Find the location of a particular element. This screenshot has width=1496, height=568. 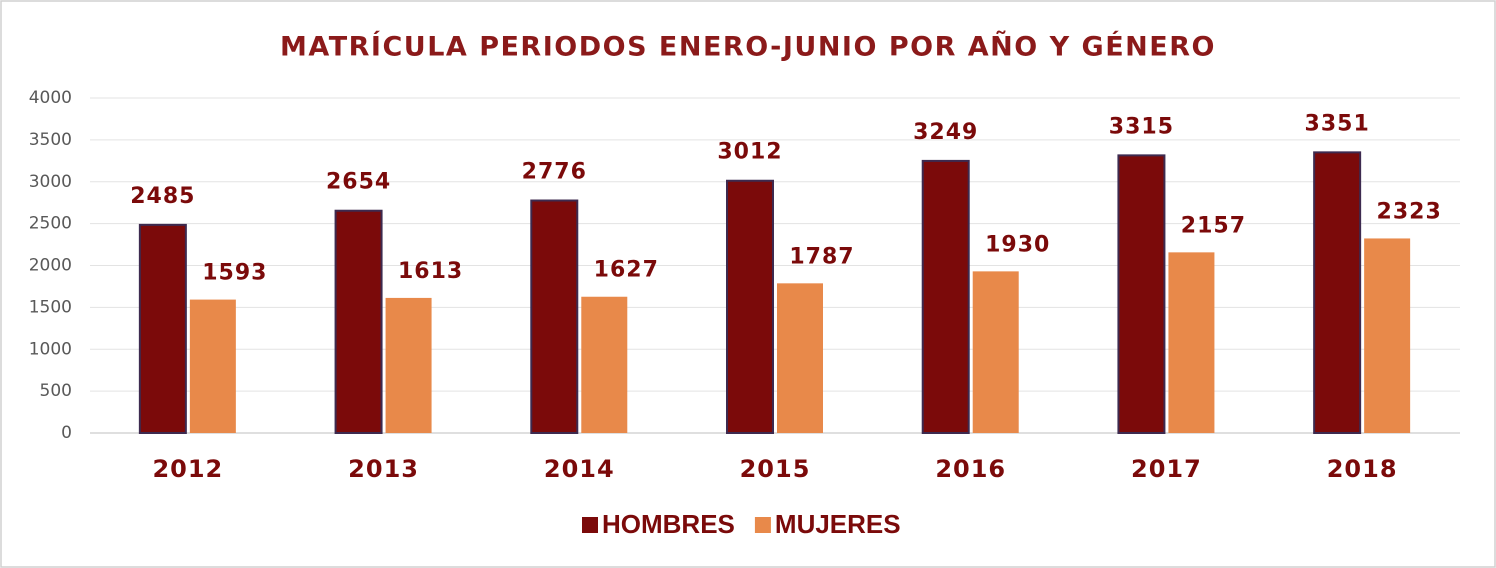

y-tick-label: 3500 is located at coordinates (50, 140).